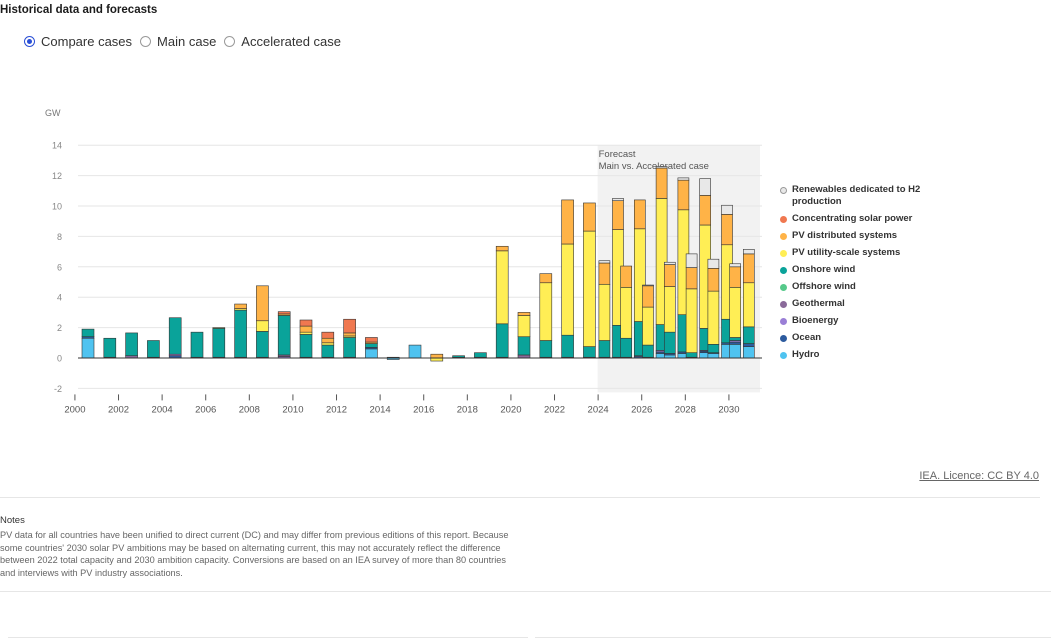  What do you see at coordinates (713, 356) in the screenshot?
I see `bar-segment-hydro-2029-main` at bounding box center [713, 356].